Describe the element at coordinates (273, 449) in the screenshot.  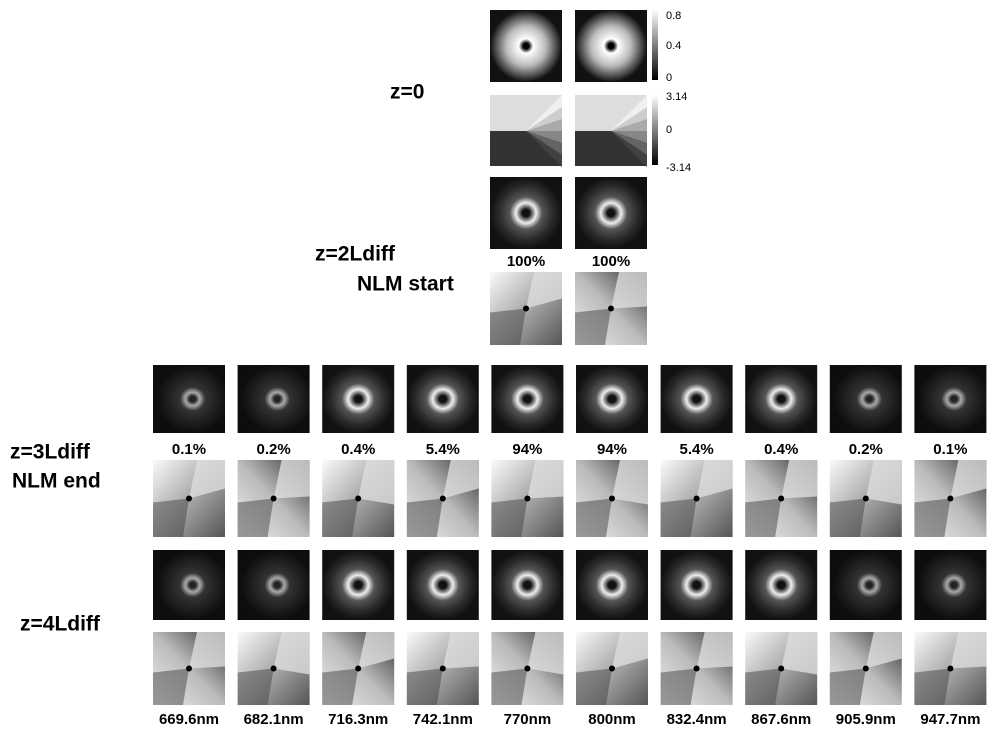
I see `percentage-label: 0.2%` at that location.